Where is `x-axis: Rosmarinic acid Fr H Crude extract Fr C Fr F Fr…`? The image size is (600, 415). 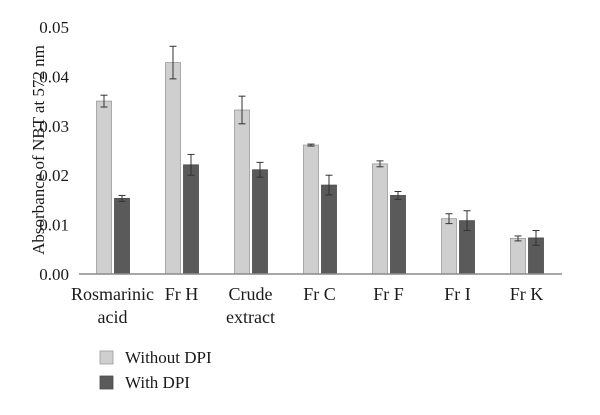
x-axis: Rosmarinic acid Fr H Crude extract Fr C Fr F Fr… is located at coordinates (307, 305).